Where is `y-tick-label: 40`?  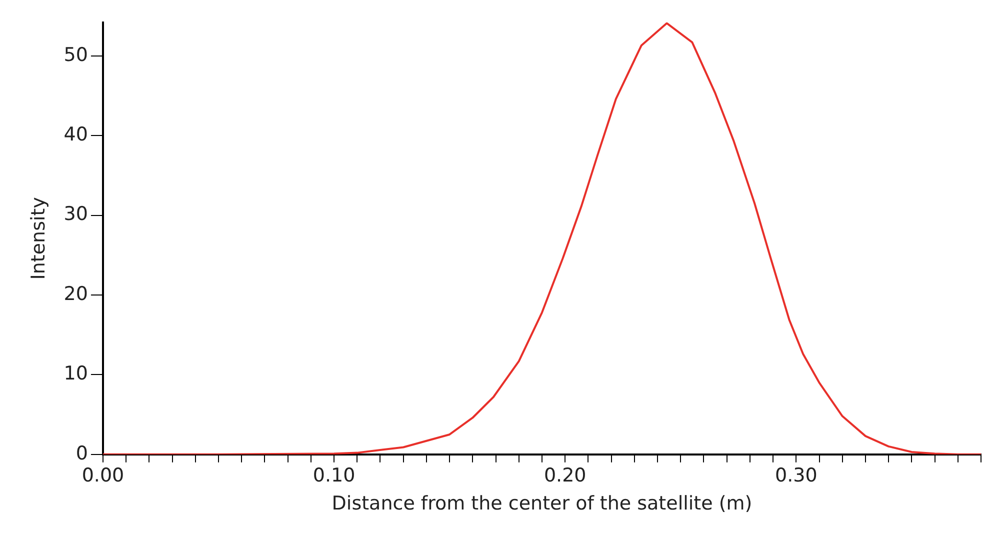
y-tick-label: 40 is located at coordinates (76, 135).